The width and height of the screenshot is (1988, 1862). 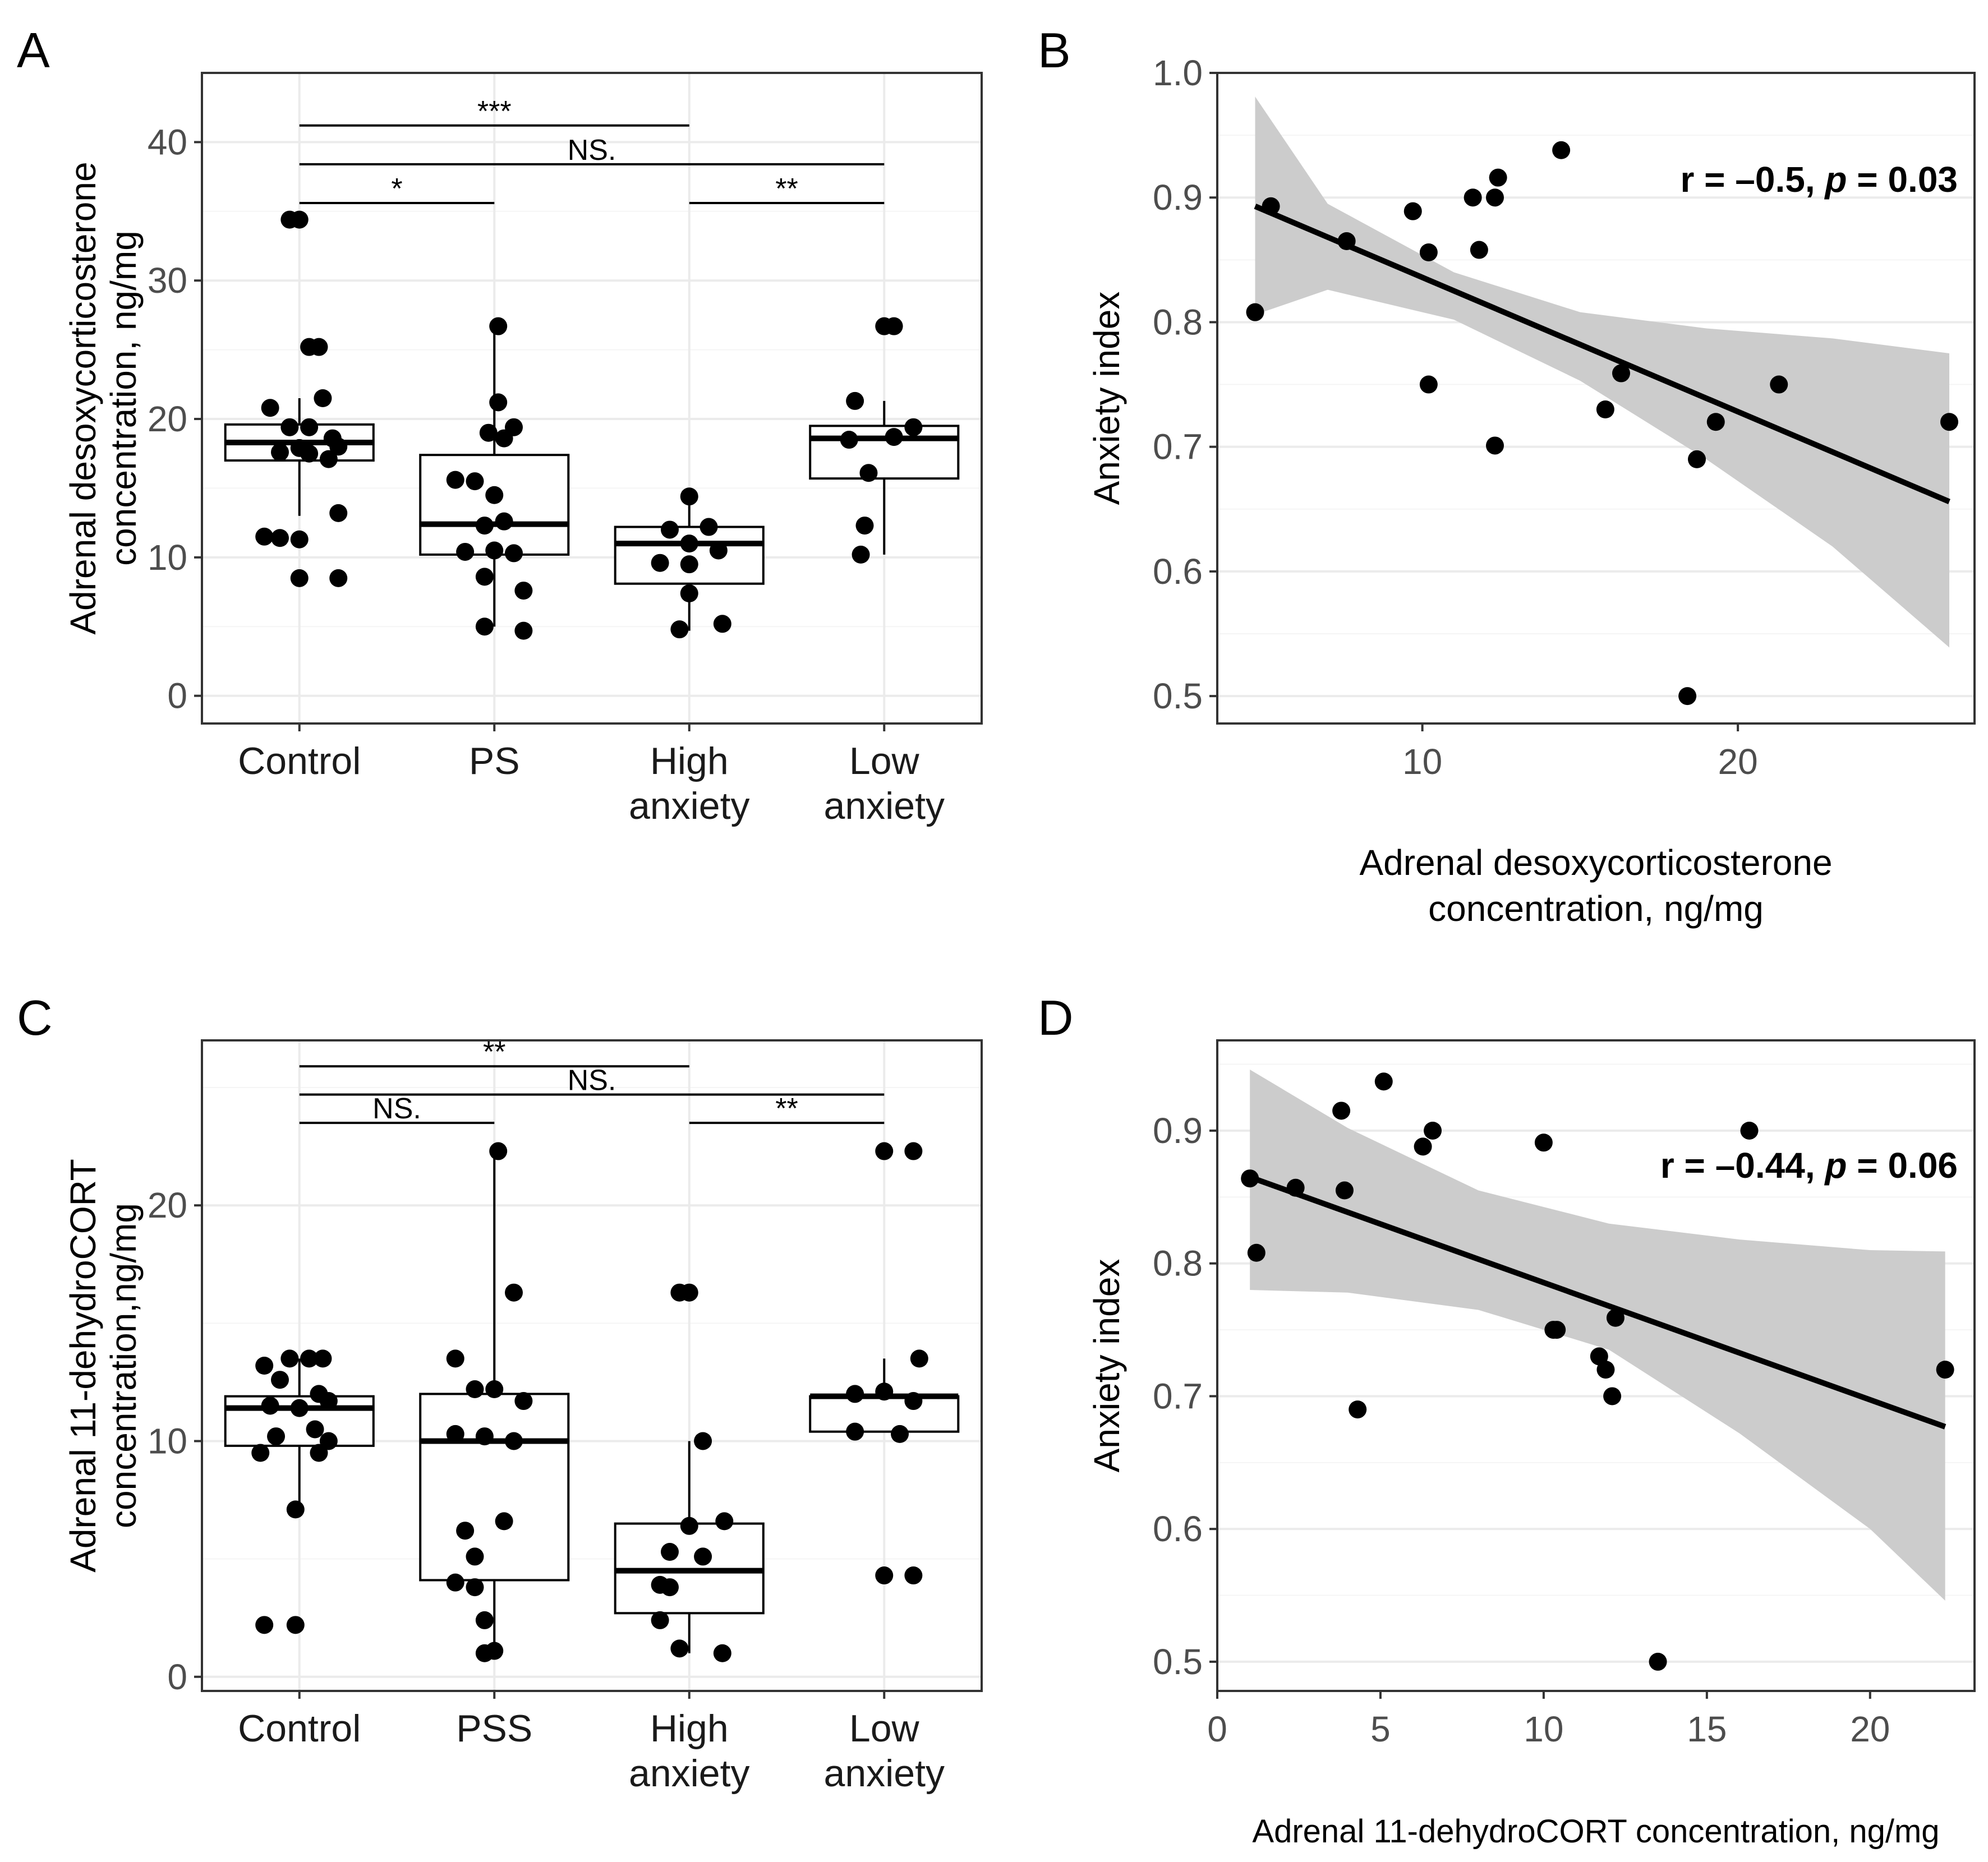 What do you see at coordinates (1178, 73) in the screenshot?
I see `y-tick-label: 1.0` at bounding box center [1178, 73].